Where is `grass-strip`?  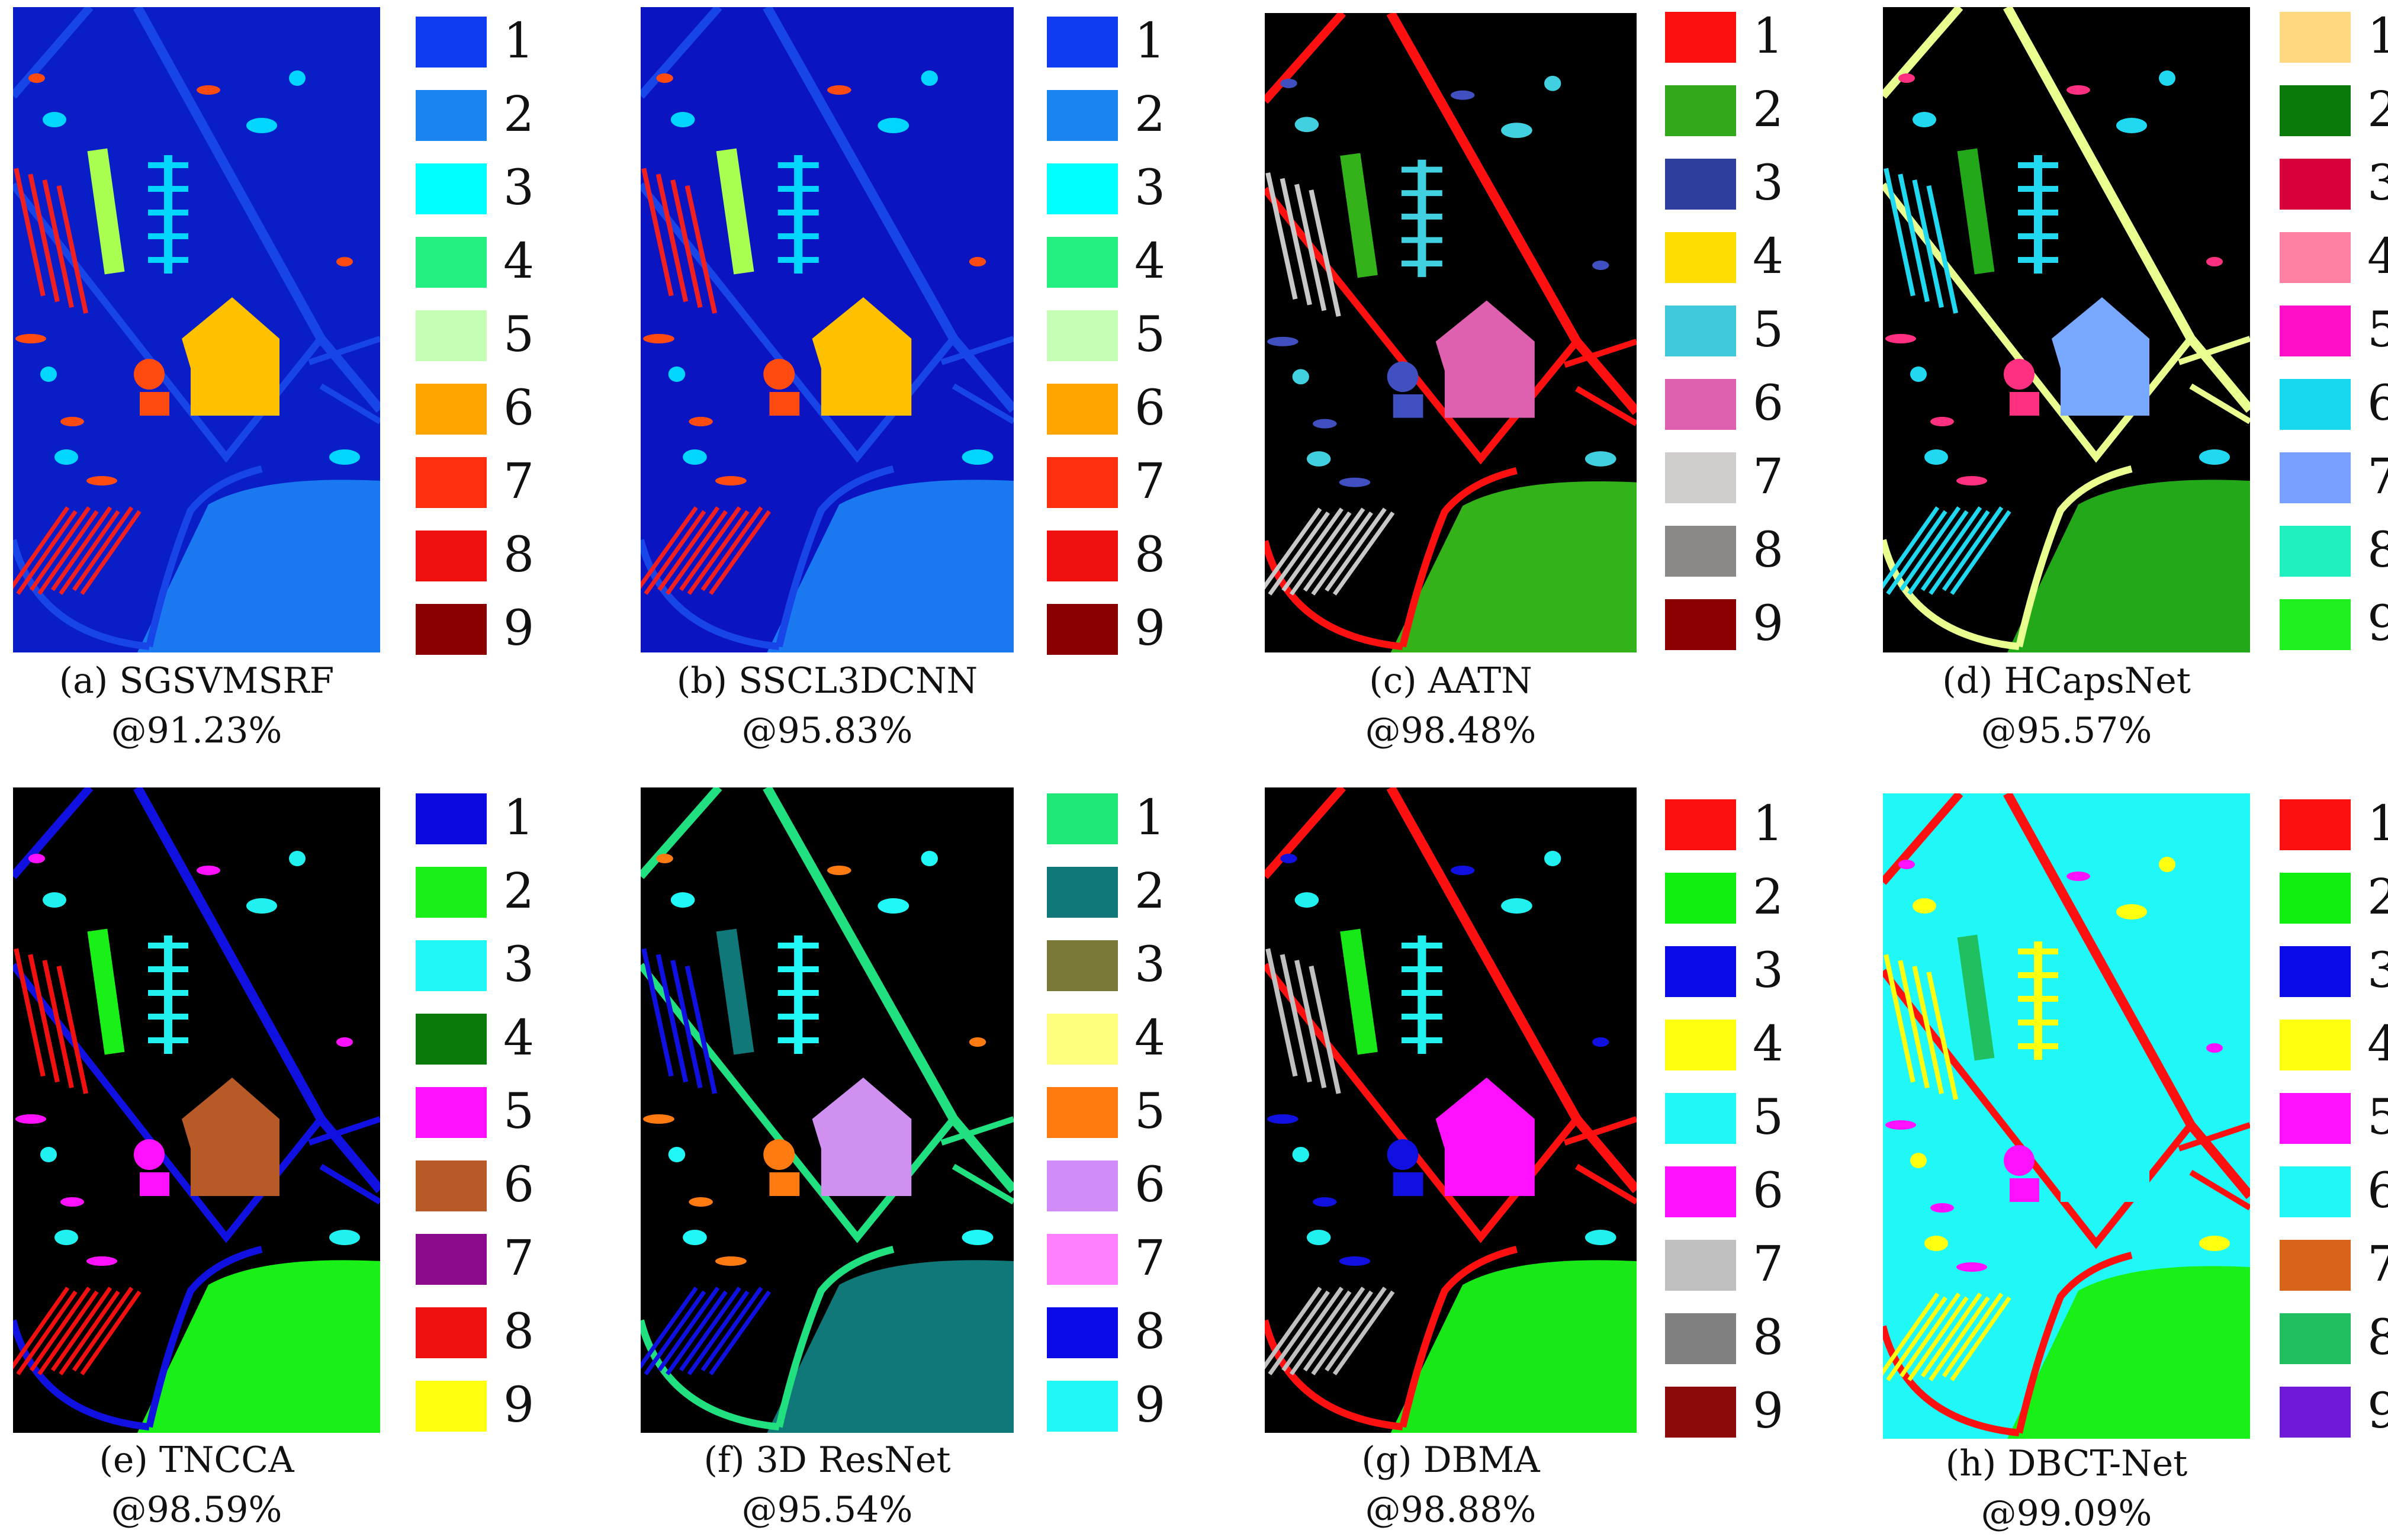
grass-strip is located at coordinates (1976, 211).